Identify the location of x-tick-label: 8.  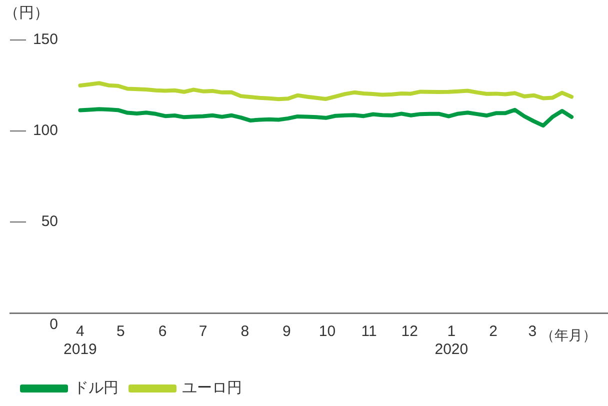
(245, 331).